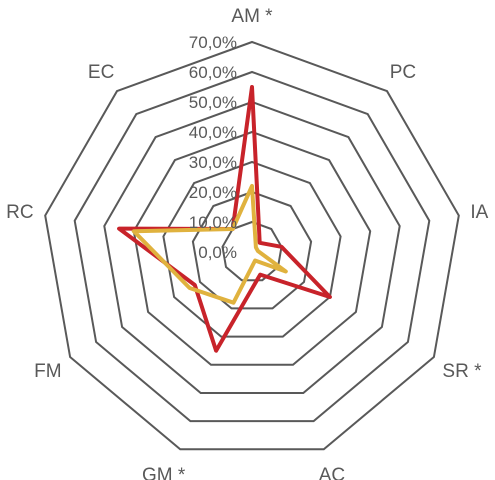 This screenshot has width=495, height=480. What do you see at coordinates (213, 222) in the screenshot?
I see `tick-label: 10,0%` at bounding box center [213, 222].